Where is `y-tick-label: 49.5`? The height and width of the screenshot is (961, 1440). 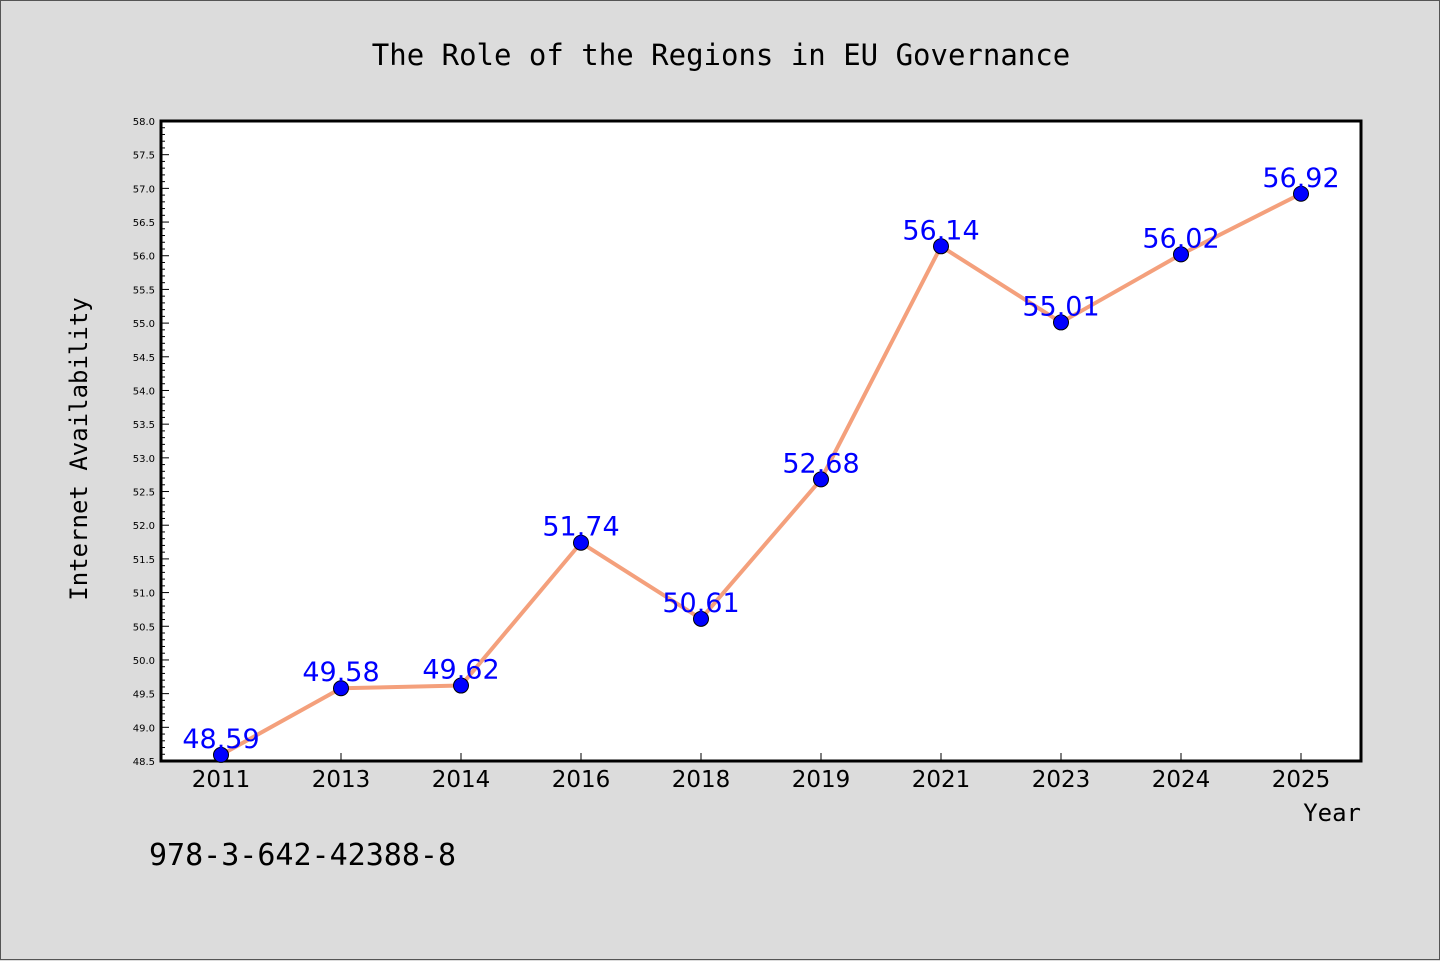
y-tick-label: 49.5 is located at coordinates (144, 695).